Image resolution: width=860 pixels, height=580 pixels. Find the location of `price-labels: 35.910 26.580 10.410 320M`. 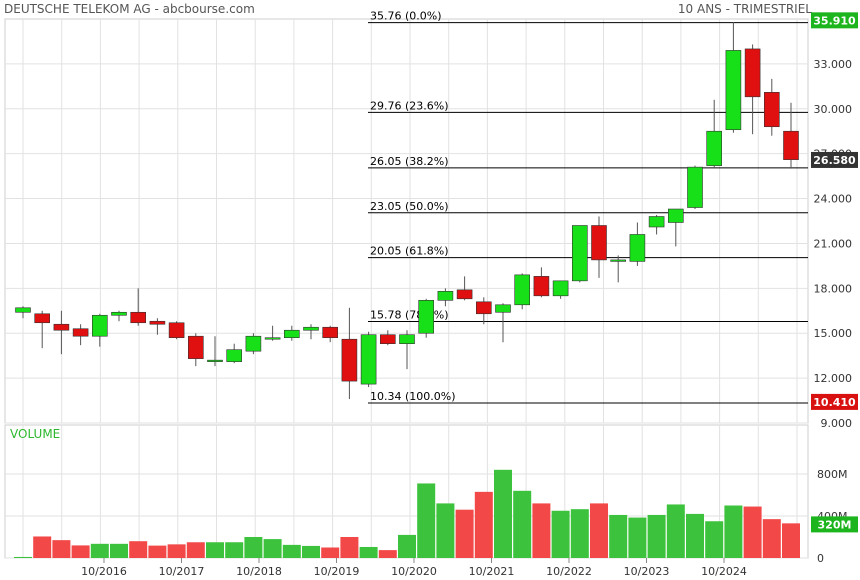

price-labels: 35.910 26.580 10.410 320M is located at coordinates (834, 272).